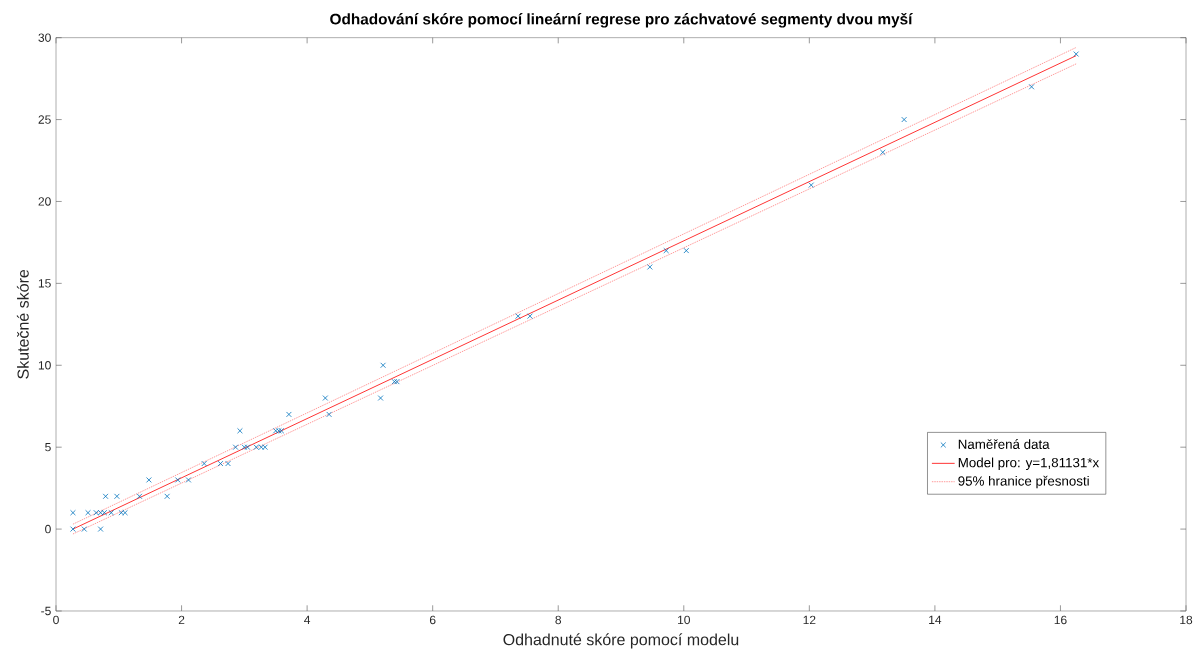 This screenshot has width=1195, height=659. What do you see at coordinates (1060, 620) in the screenshot?
I see `x-tick-label: 16` at bounding box center [1060, 620].